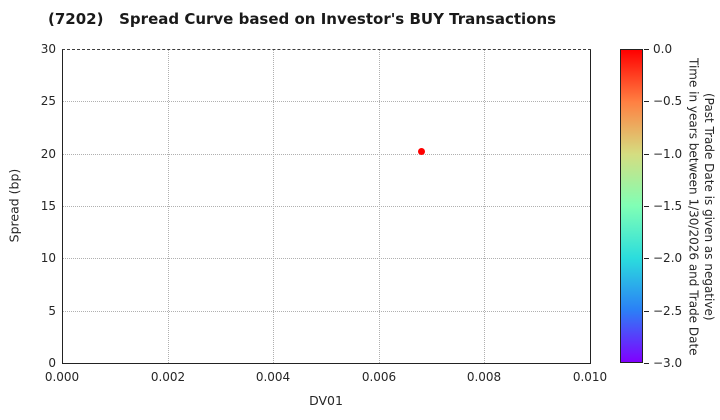 Image resolution: width=720 pixels, height=420 pixels. I want to click on colorbar-ticklabel--2.5: −2.5, so click(668, 311).